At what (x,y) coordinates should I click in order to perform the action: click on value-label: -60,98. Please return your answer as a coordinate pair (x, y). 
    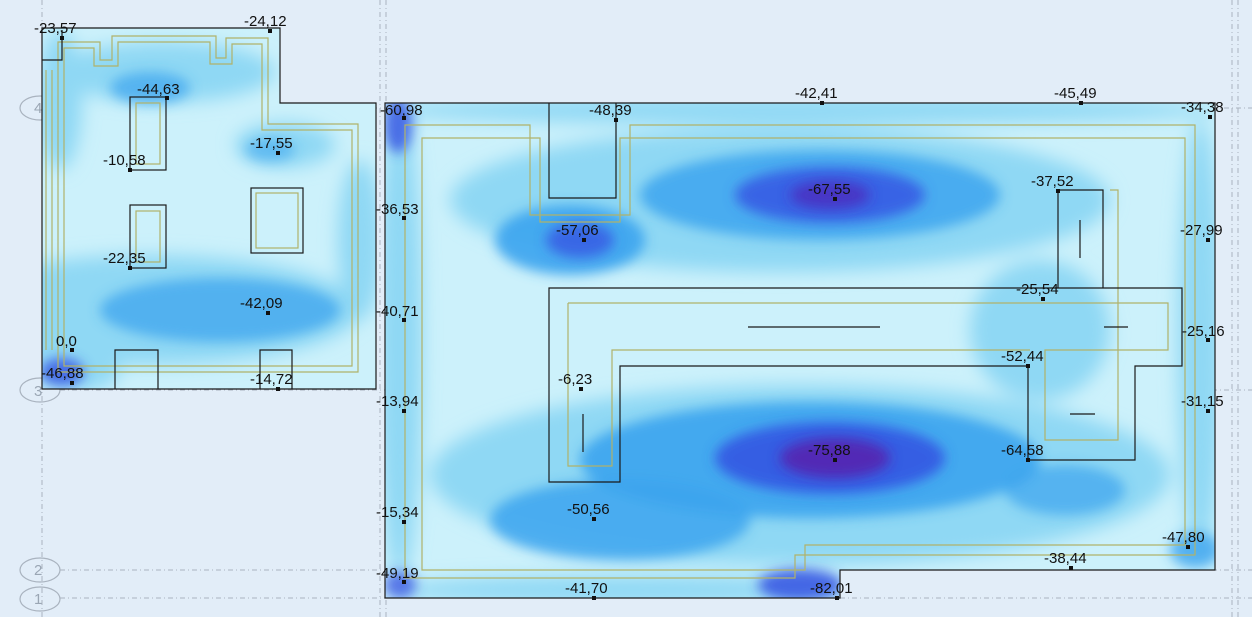
    Looking at the image, I should click on (401, 110).